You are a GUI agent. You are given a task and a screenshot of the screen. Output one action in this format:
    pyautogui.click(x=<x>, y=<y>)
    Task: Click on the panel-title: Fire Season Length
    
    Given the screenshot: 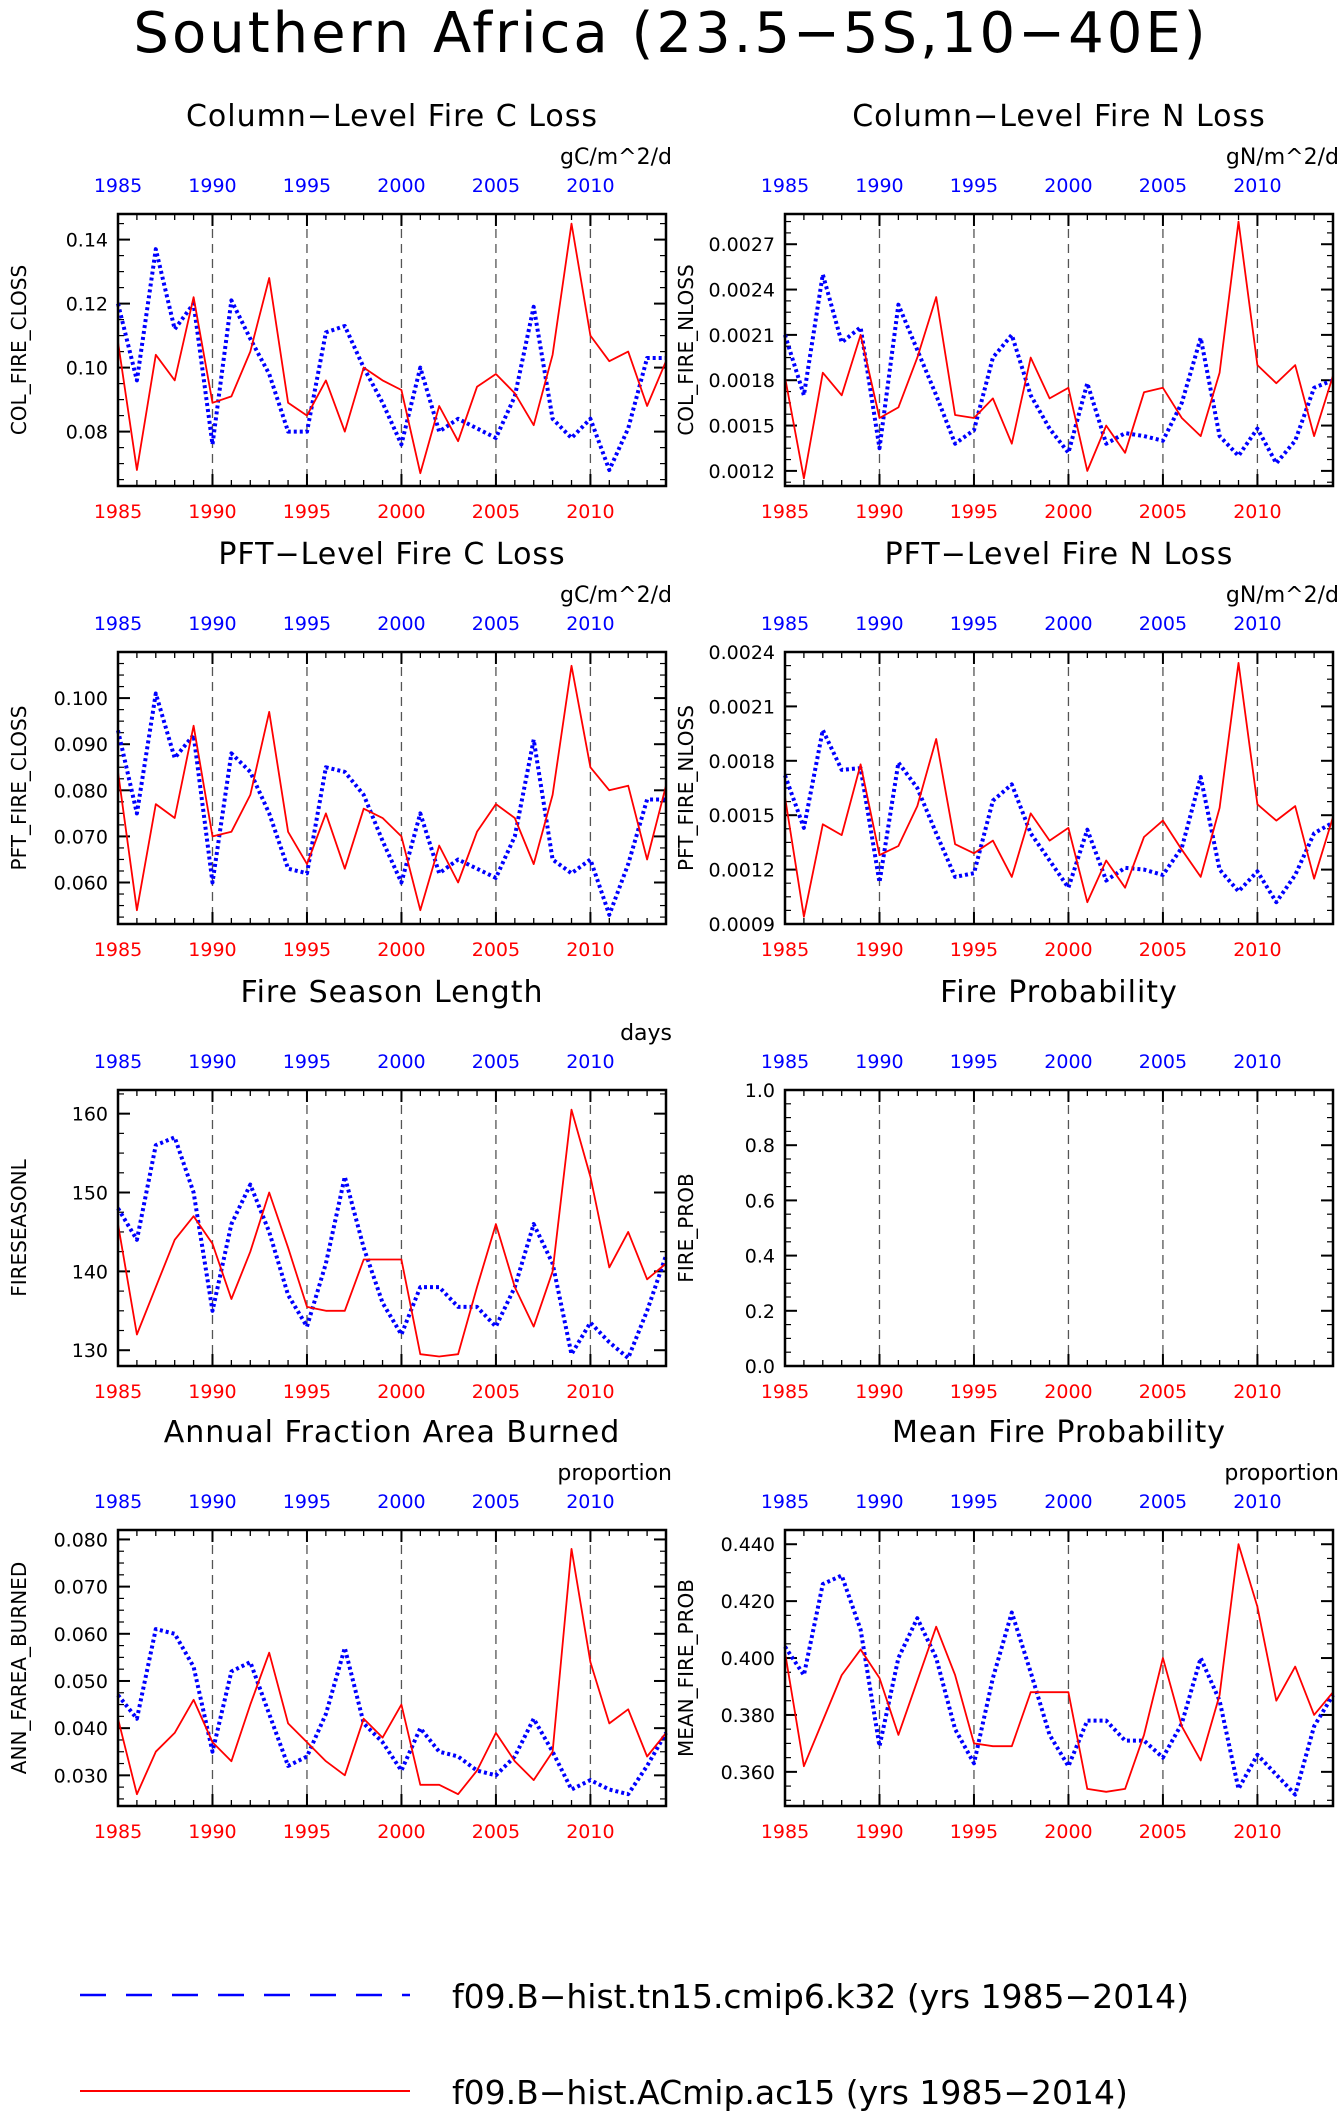 What is the action you would take?
    pyautogui.click(x=392, y=992)
    